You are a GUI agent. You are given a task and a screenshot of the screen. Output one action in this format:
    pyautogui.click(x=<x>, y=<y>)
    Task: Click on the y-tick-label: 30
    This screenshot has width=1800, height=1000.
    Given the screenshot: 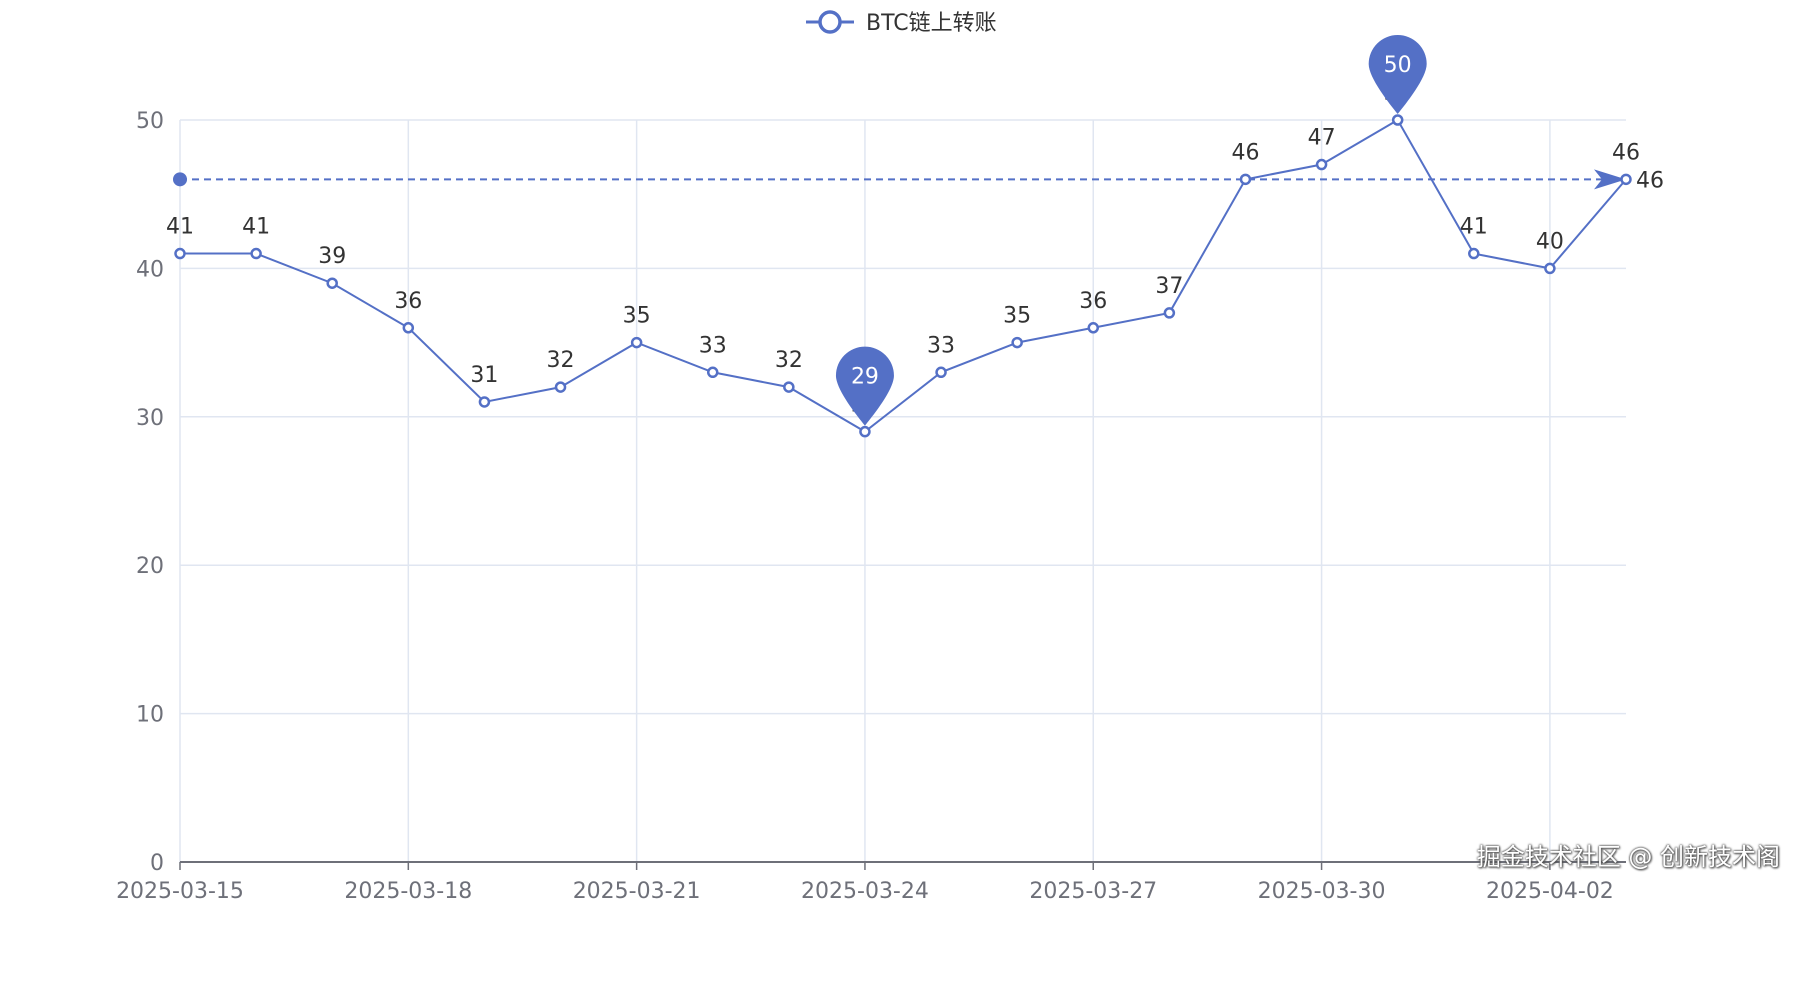 What is the action you would take?
    pyautogui.click(x=150, y=418)
    